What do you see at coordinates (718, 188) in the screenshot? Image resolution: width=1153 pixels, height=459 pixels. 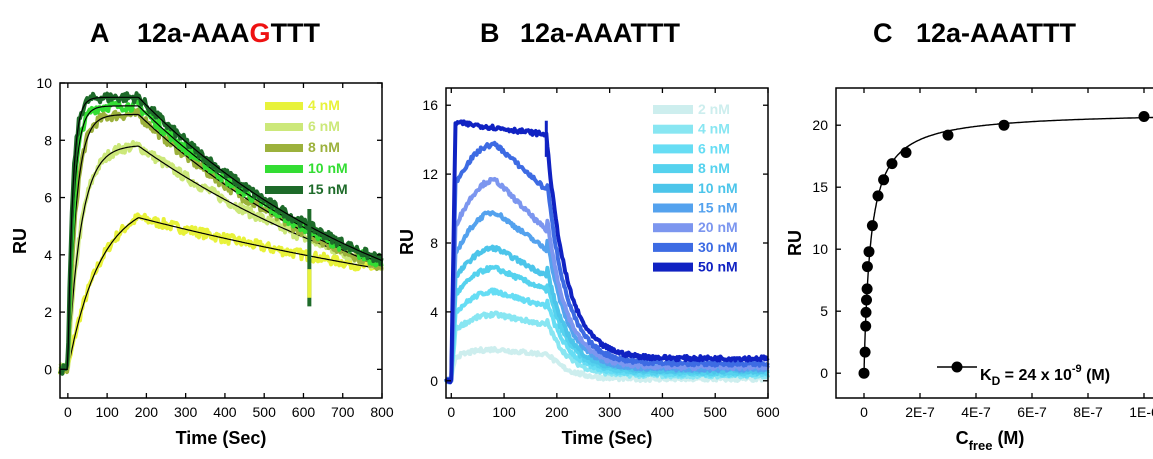 I see `panel-b-legend-label: 10 nM` at bounding box center [718, 188].